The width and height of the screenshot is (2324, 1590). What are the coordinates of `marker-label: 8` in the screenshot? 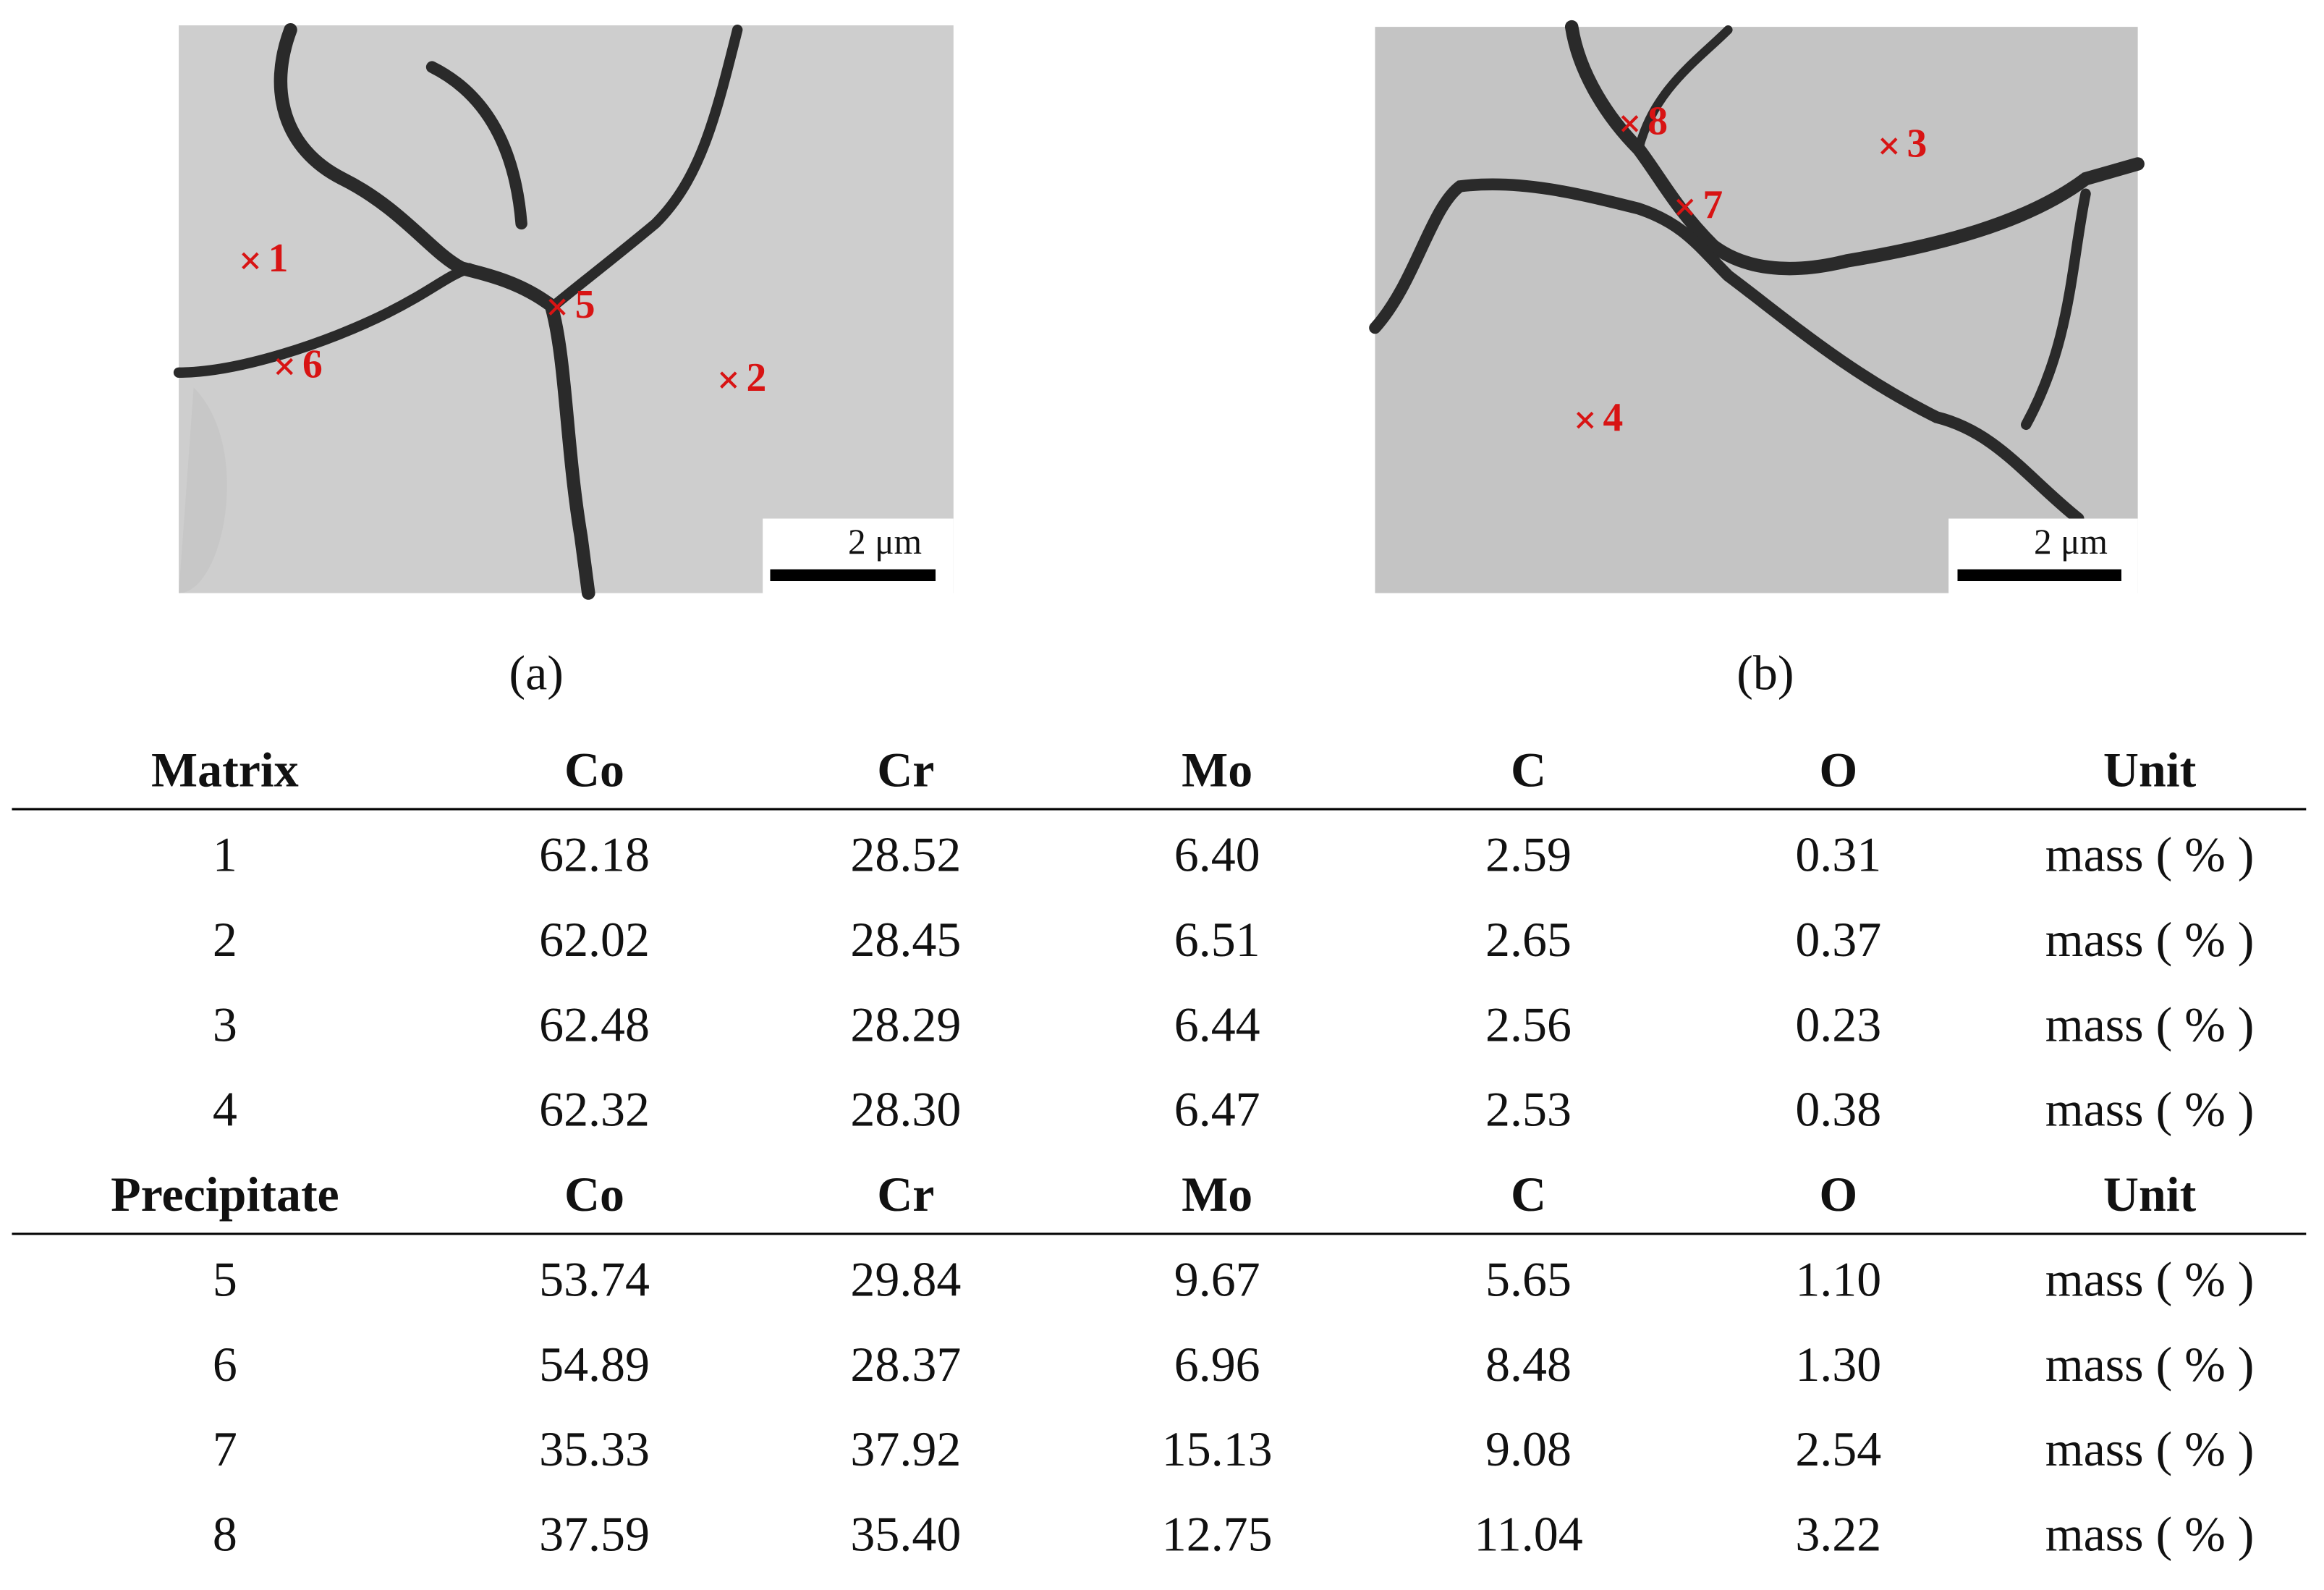 It's located at (1657, 121).